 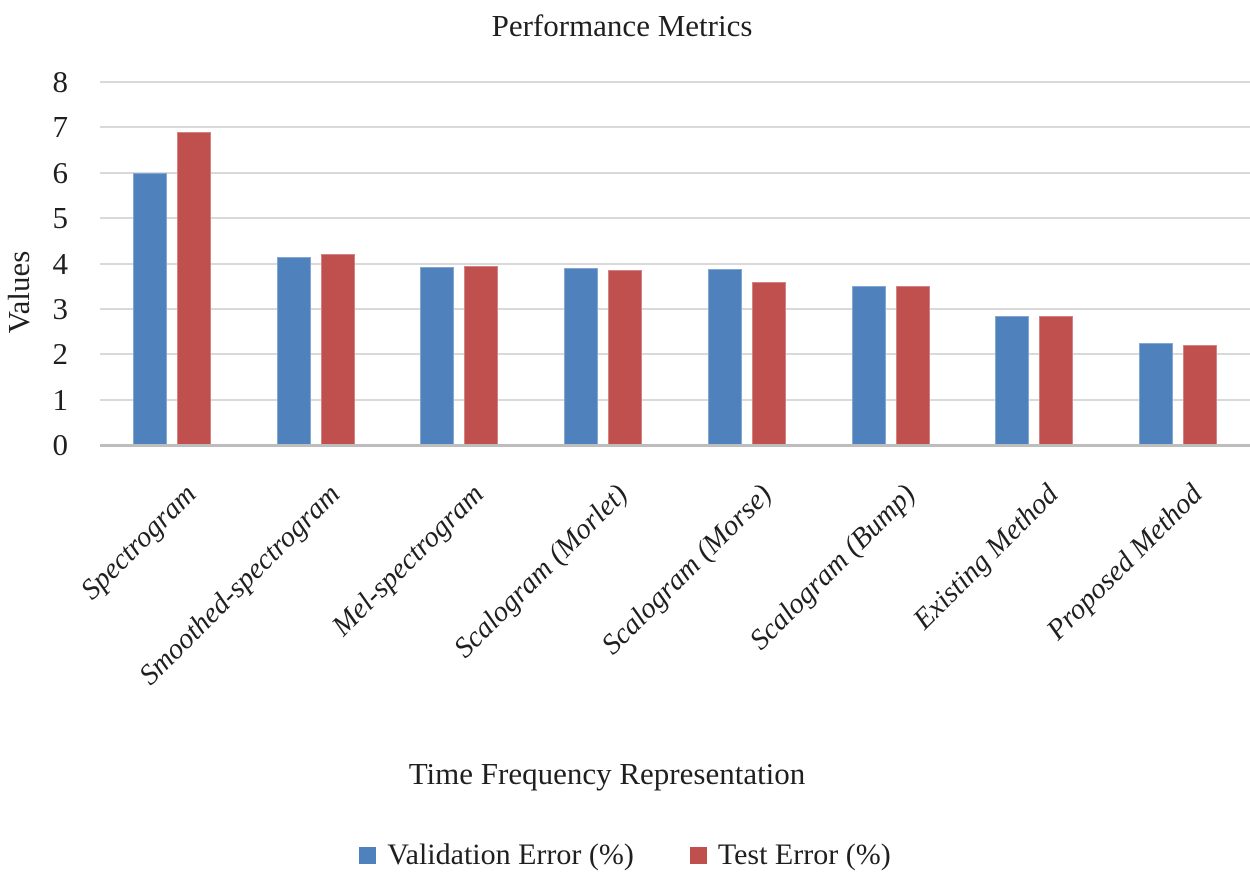 I want to click on x-axis-title: Time Frequency Representation, so click(x=607, y=773).